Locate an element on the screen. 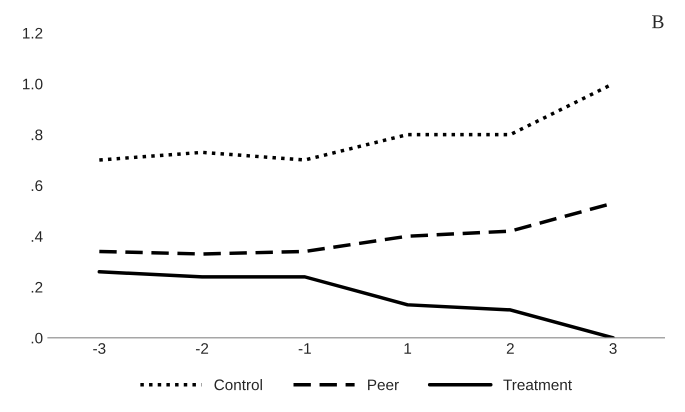  text: B is located at coordinates (658, 21).